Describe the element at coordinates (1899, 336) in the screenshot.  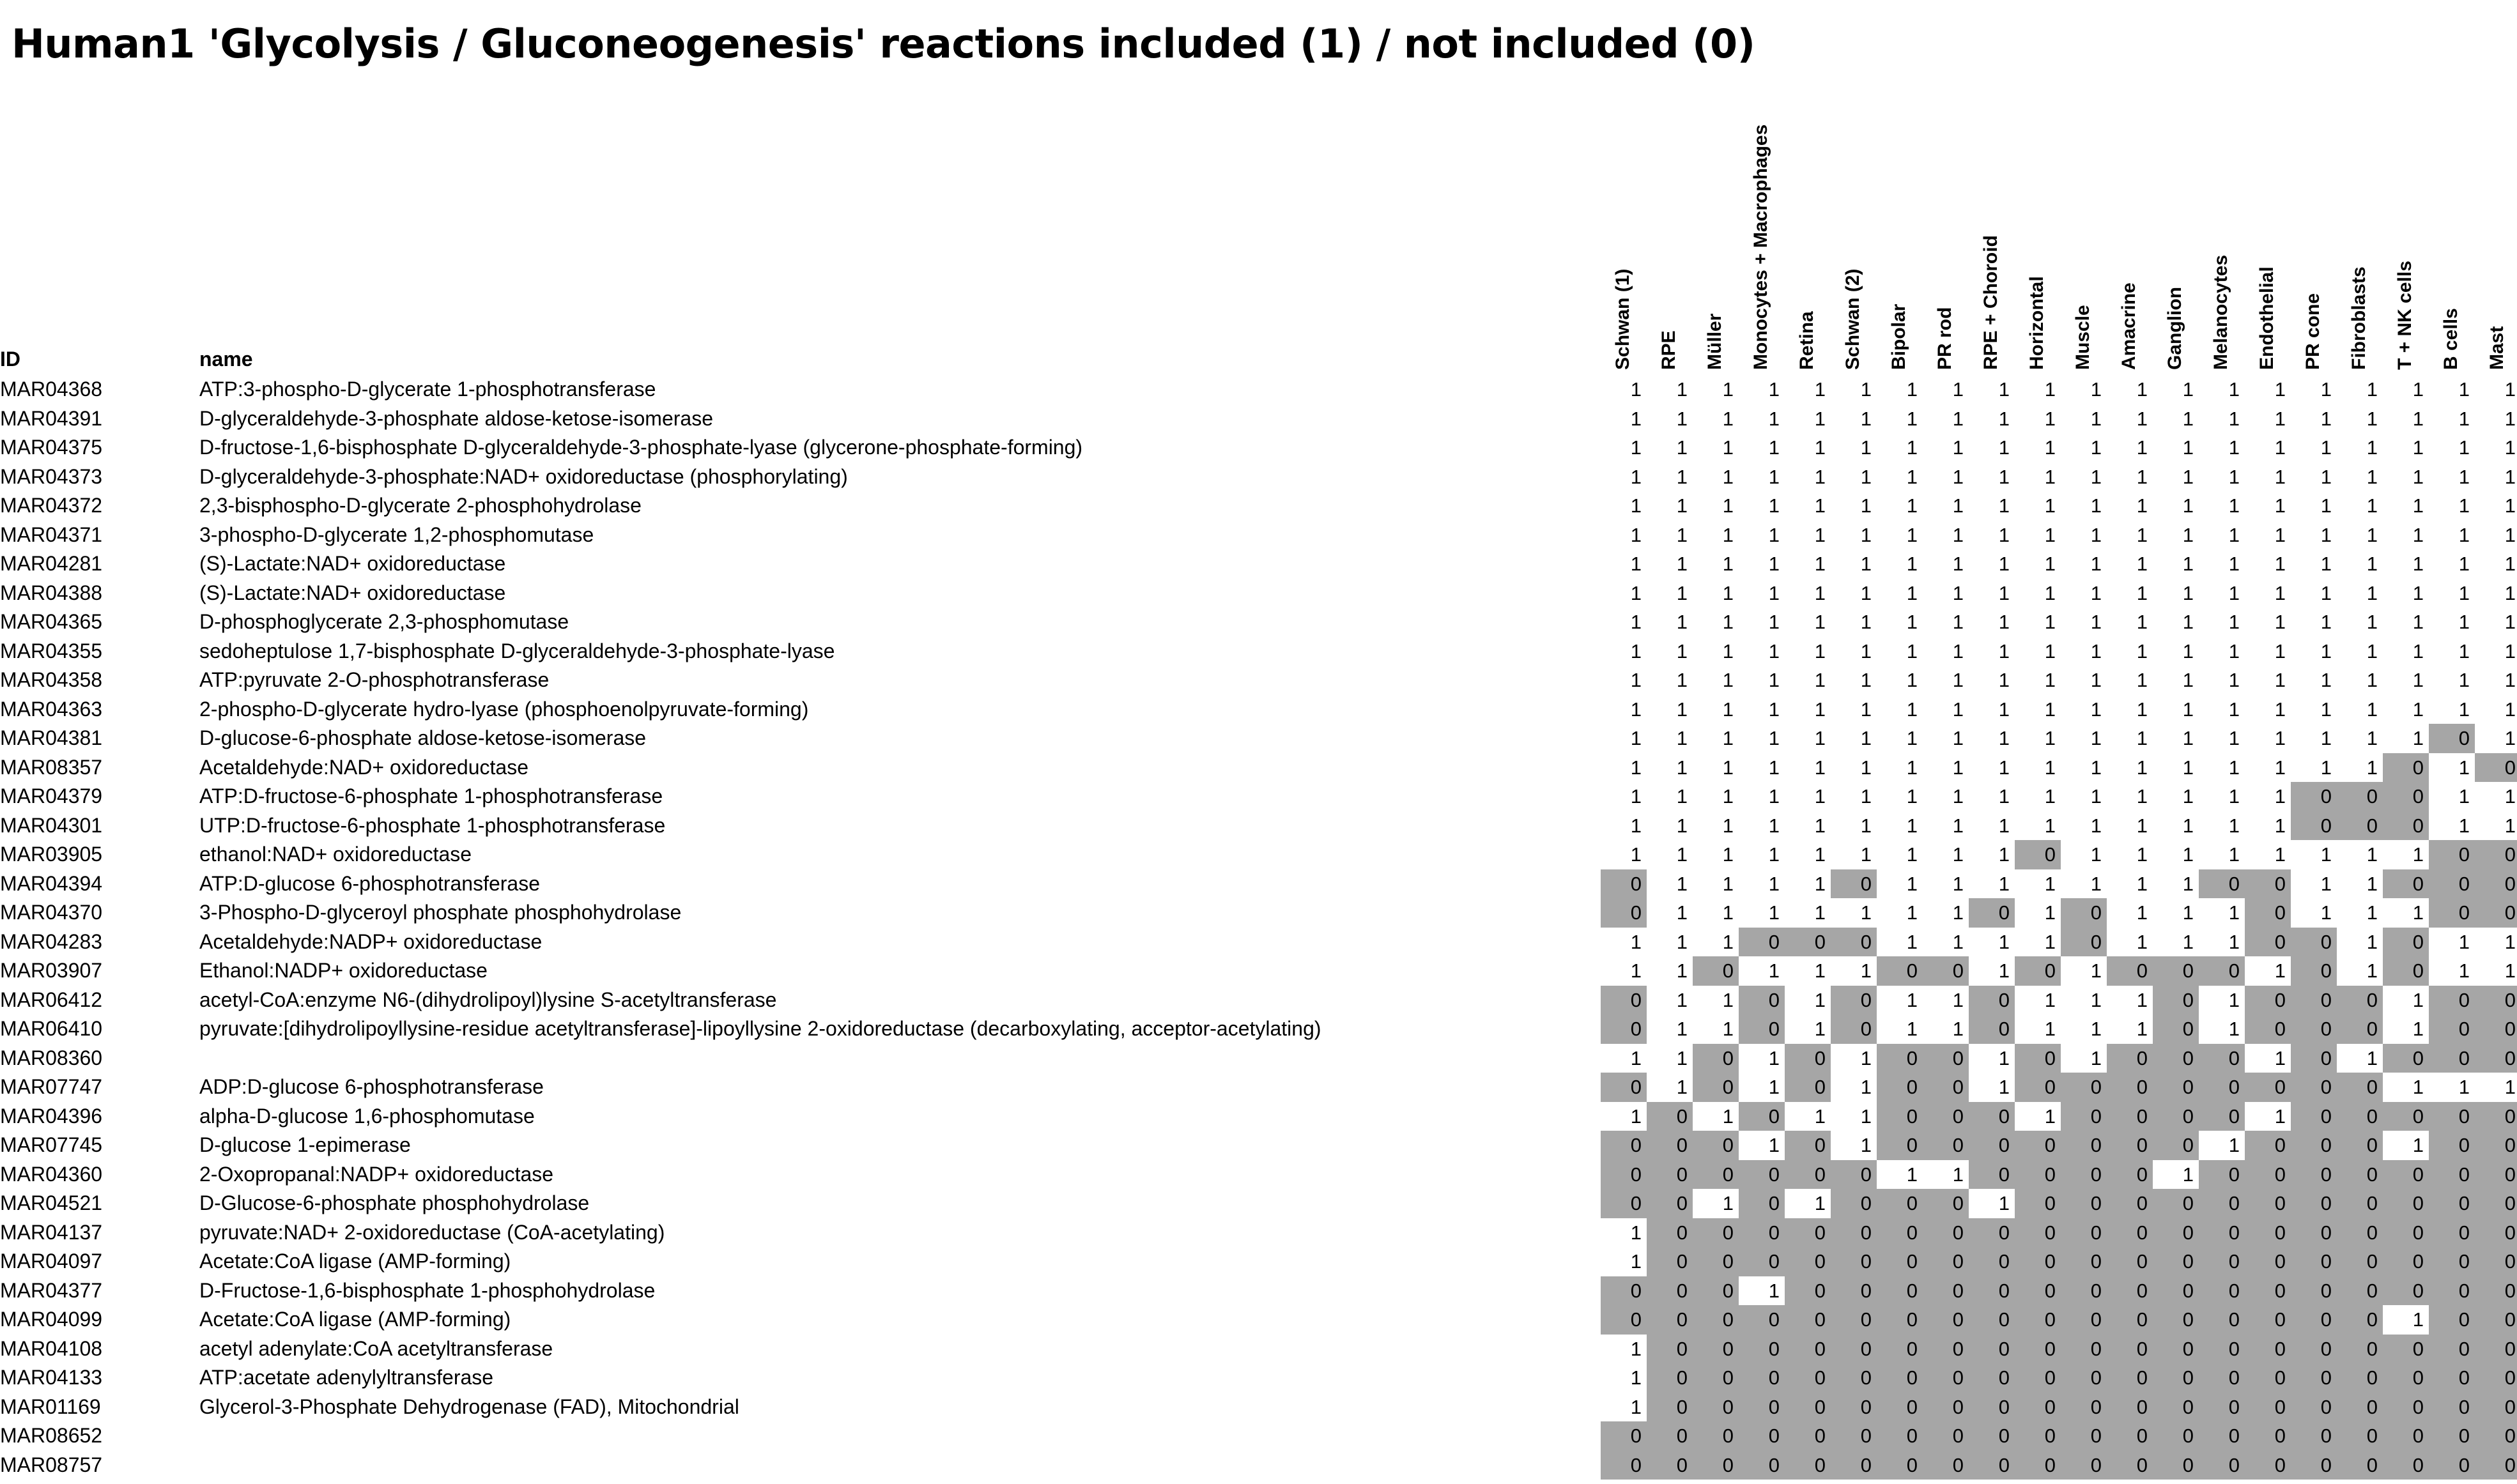
I see `column-header-label: Bipolar` at that location.